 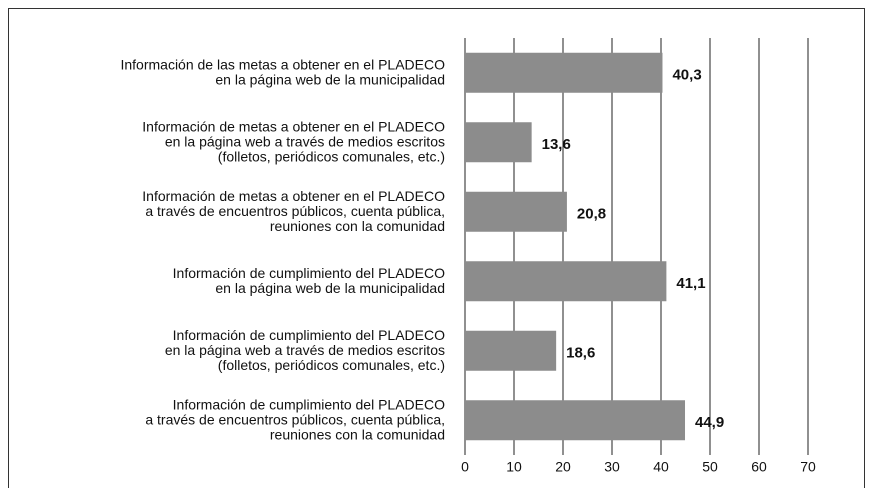 I want to click on value-label: 20,8, so click(x=591, y=214).